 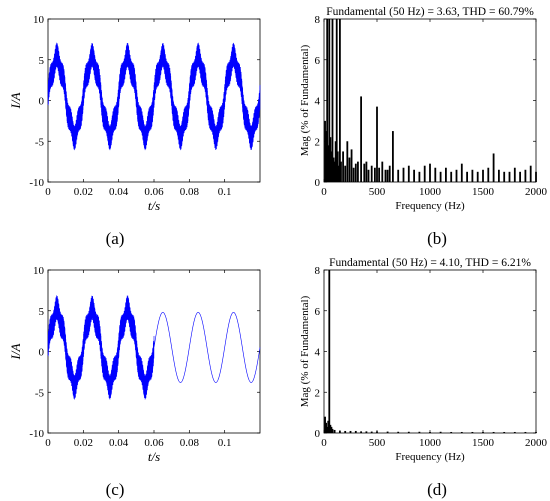 What do you see at coordinates (430, 351) in the screenshot?
I see `plot-frame` at bounding box center [430, 351].